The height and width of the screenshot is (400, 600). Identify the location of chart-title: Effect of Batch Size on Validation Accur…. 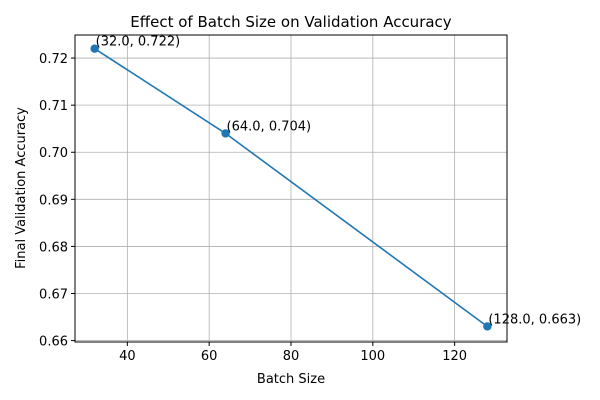
(291, 22).